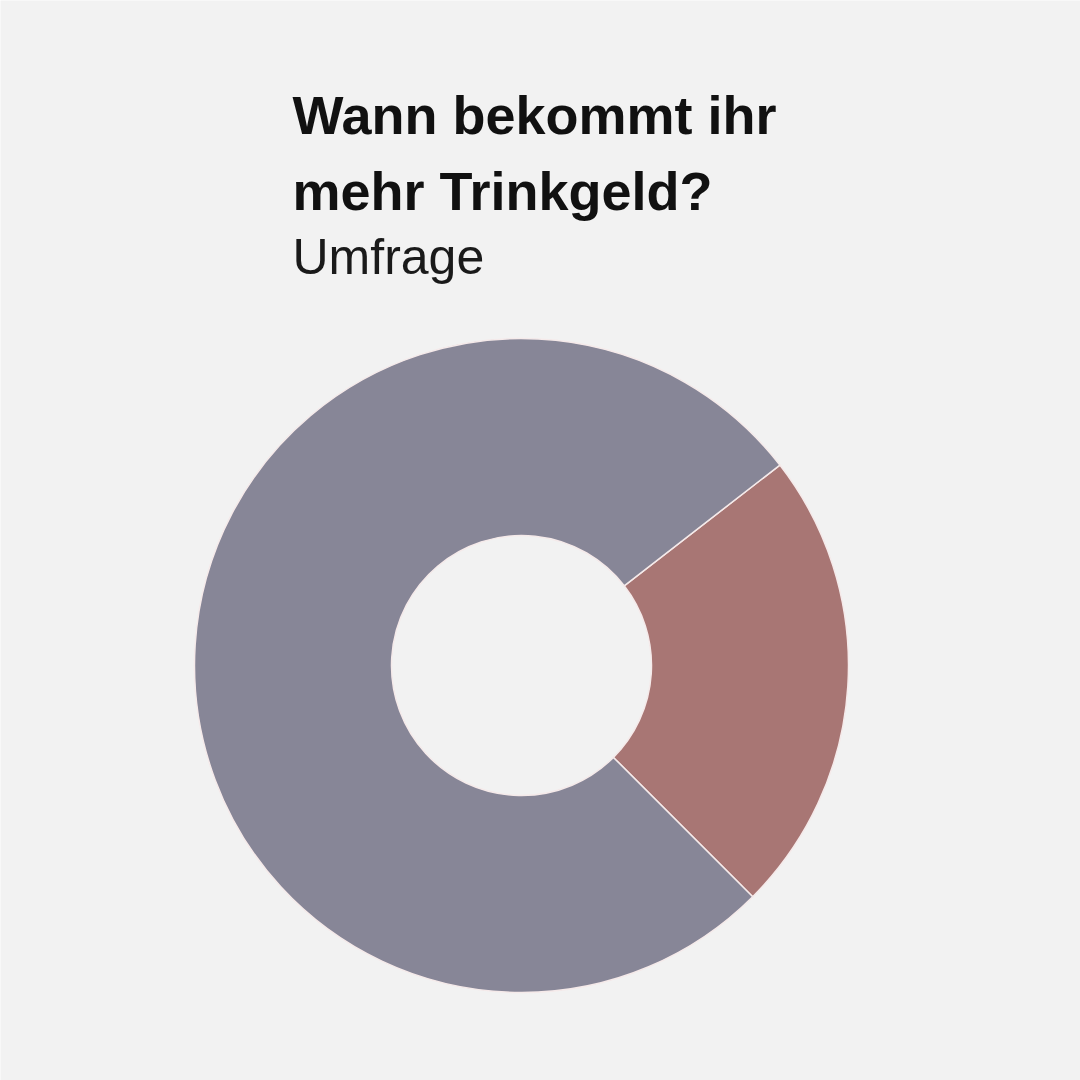 The width and height of the screenshot is (1080, 1080). Describe the element at coordinates (534, 153) in the screenshot. I see `chart-title: Wann bekommt ihr mehr Trinkgeld?` at that location.